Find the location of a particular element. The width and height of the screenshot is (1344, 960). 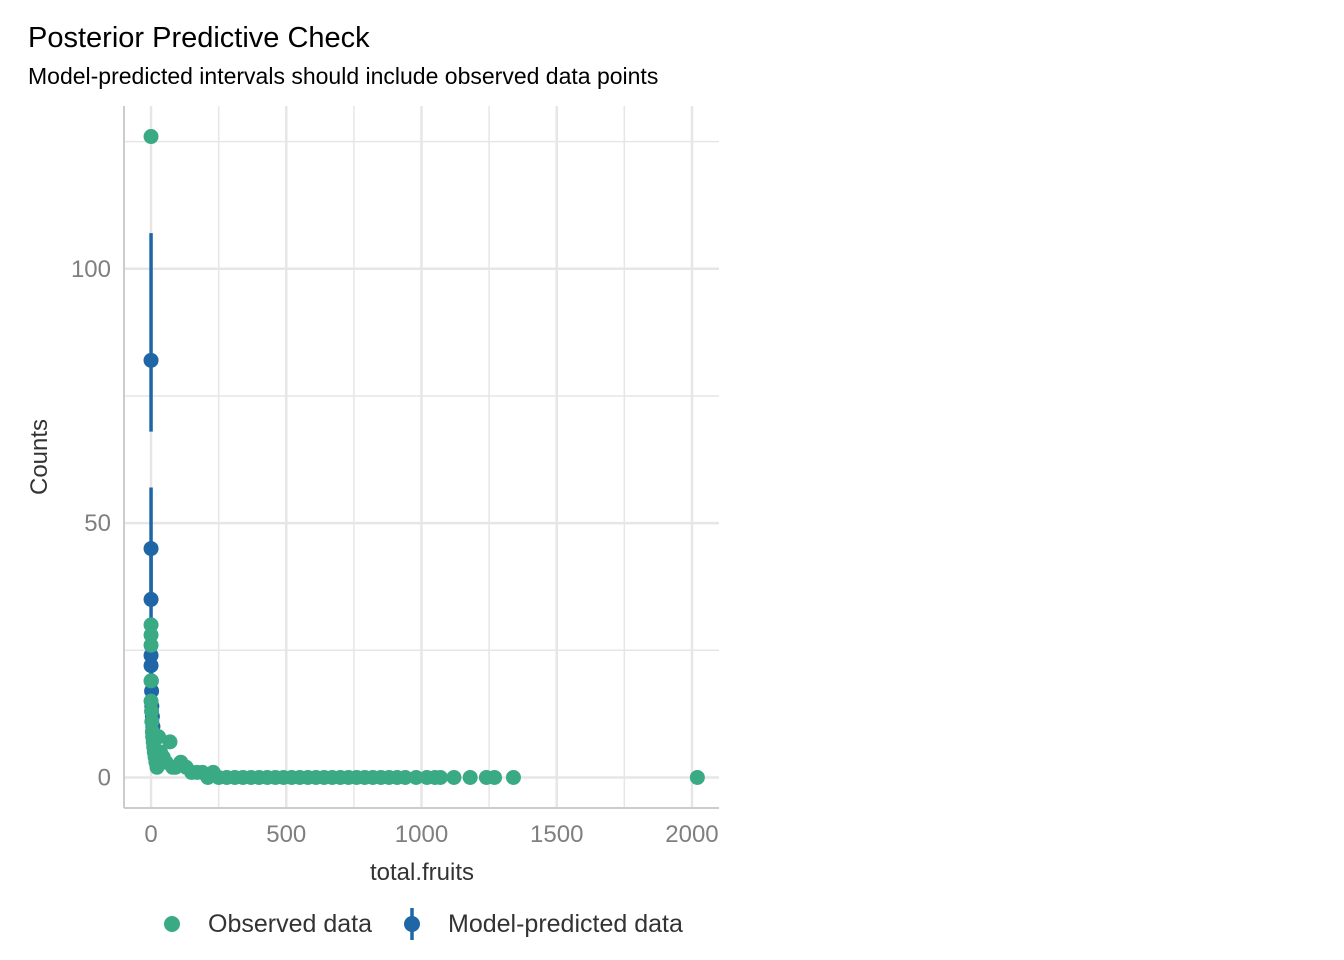

predicted-key-icon is located at coordinates (412, 924).